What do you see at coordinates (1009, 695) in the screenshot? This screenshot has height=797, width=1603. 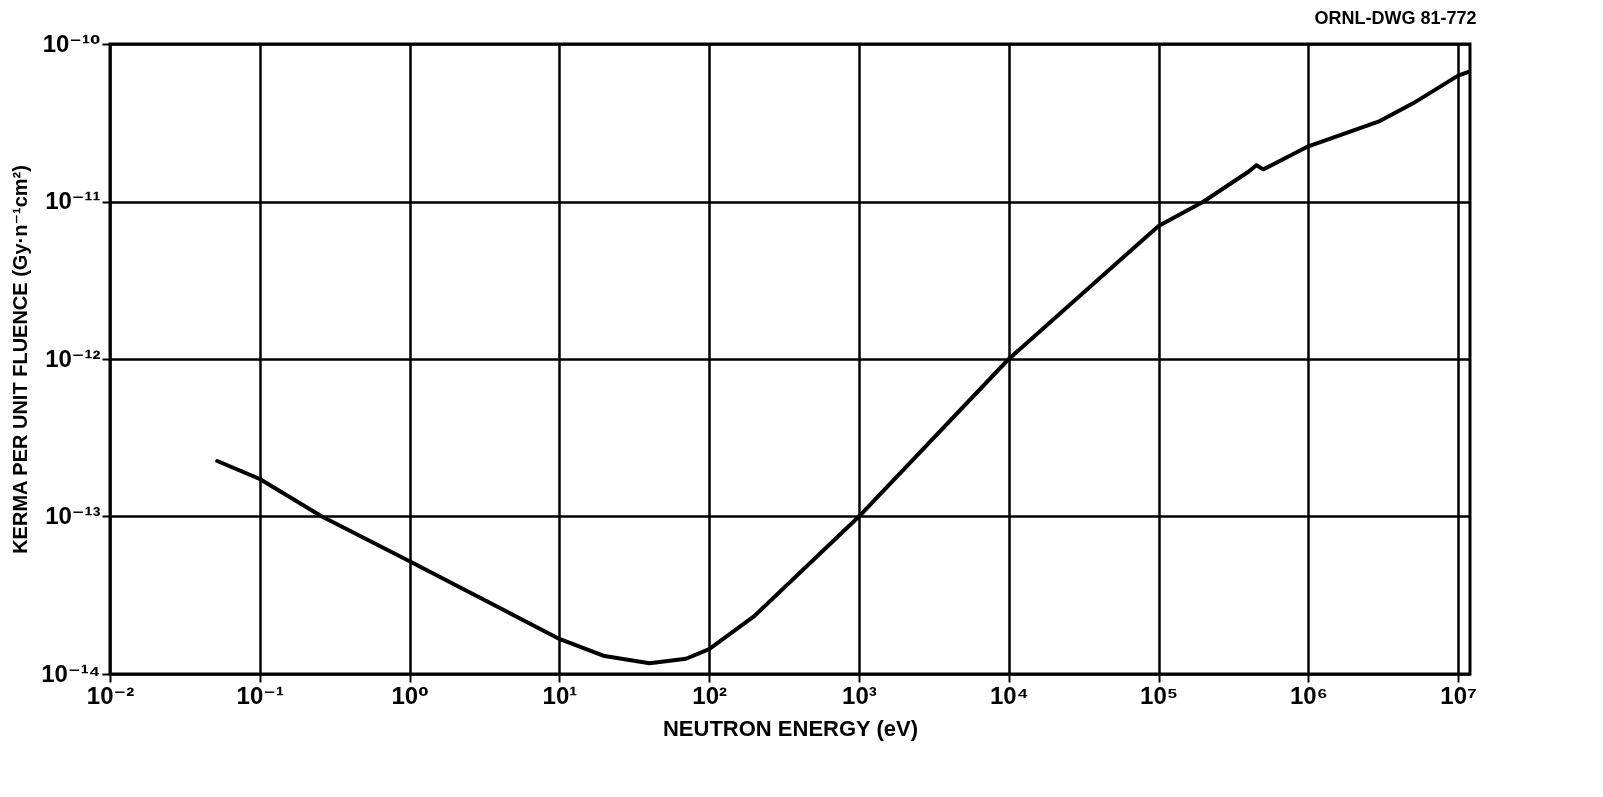 I see `x-tick-label: 10⁴` at bounding box center [1009, 695].